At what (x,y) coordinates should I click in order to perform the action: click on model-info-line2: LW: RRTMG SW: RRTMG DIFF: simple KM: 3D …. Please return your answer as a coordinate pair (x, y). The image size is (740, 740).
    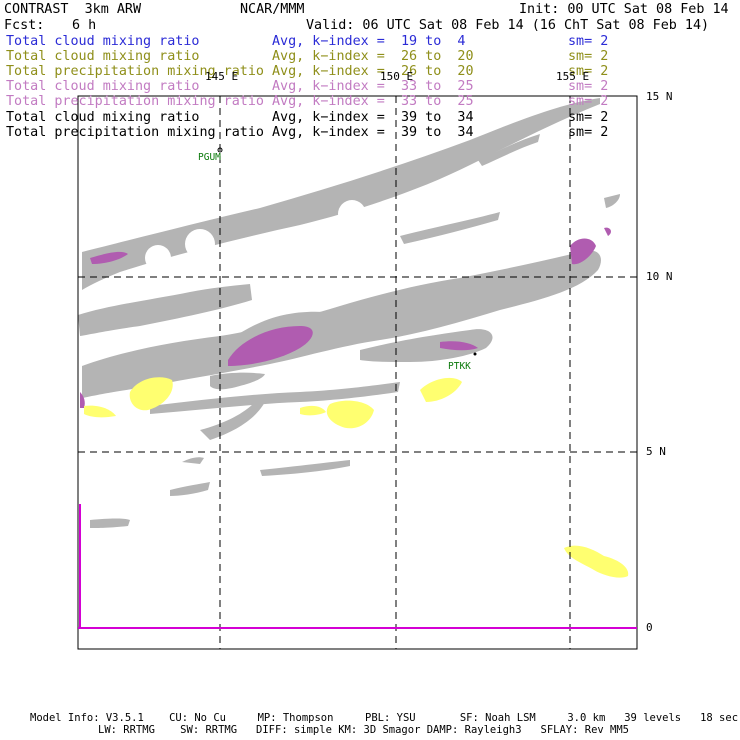
    Looking at the image, I should click on (364, 730).